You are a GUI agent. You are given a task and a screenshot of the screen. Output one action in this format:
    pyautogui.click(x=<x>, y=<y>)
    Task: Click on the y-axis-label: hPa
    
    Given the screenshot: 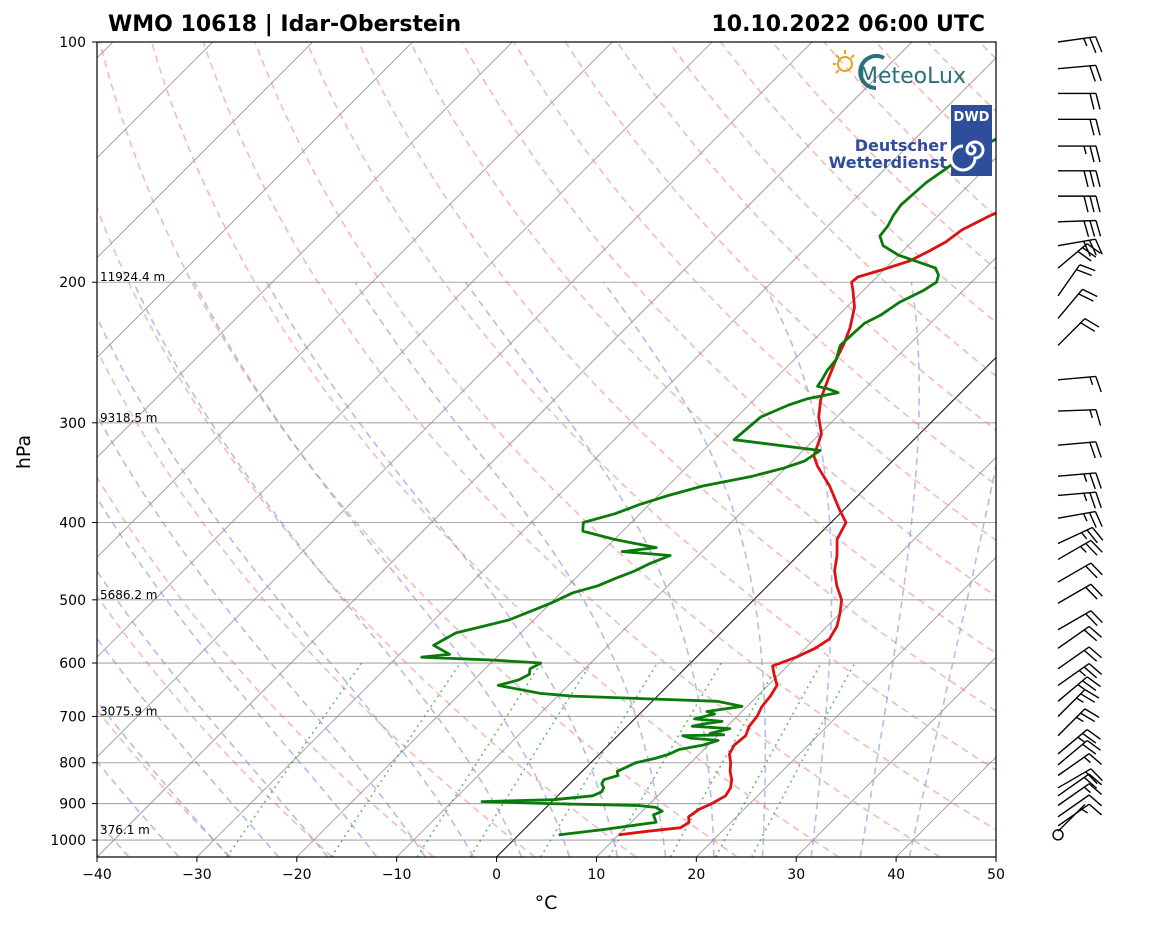 What is the action you would take?
    pyautogui.click(x=24, y=452)
    